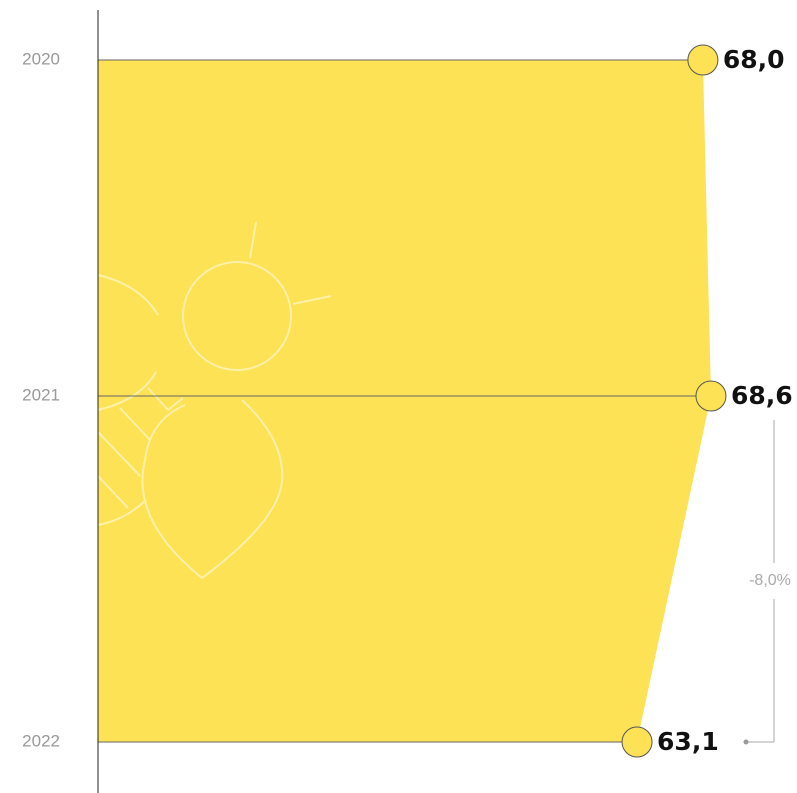 The width and height of the screenshot is (797, 793). I want to click on decoration, so click(214, 400).